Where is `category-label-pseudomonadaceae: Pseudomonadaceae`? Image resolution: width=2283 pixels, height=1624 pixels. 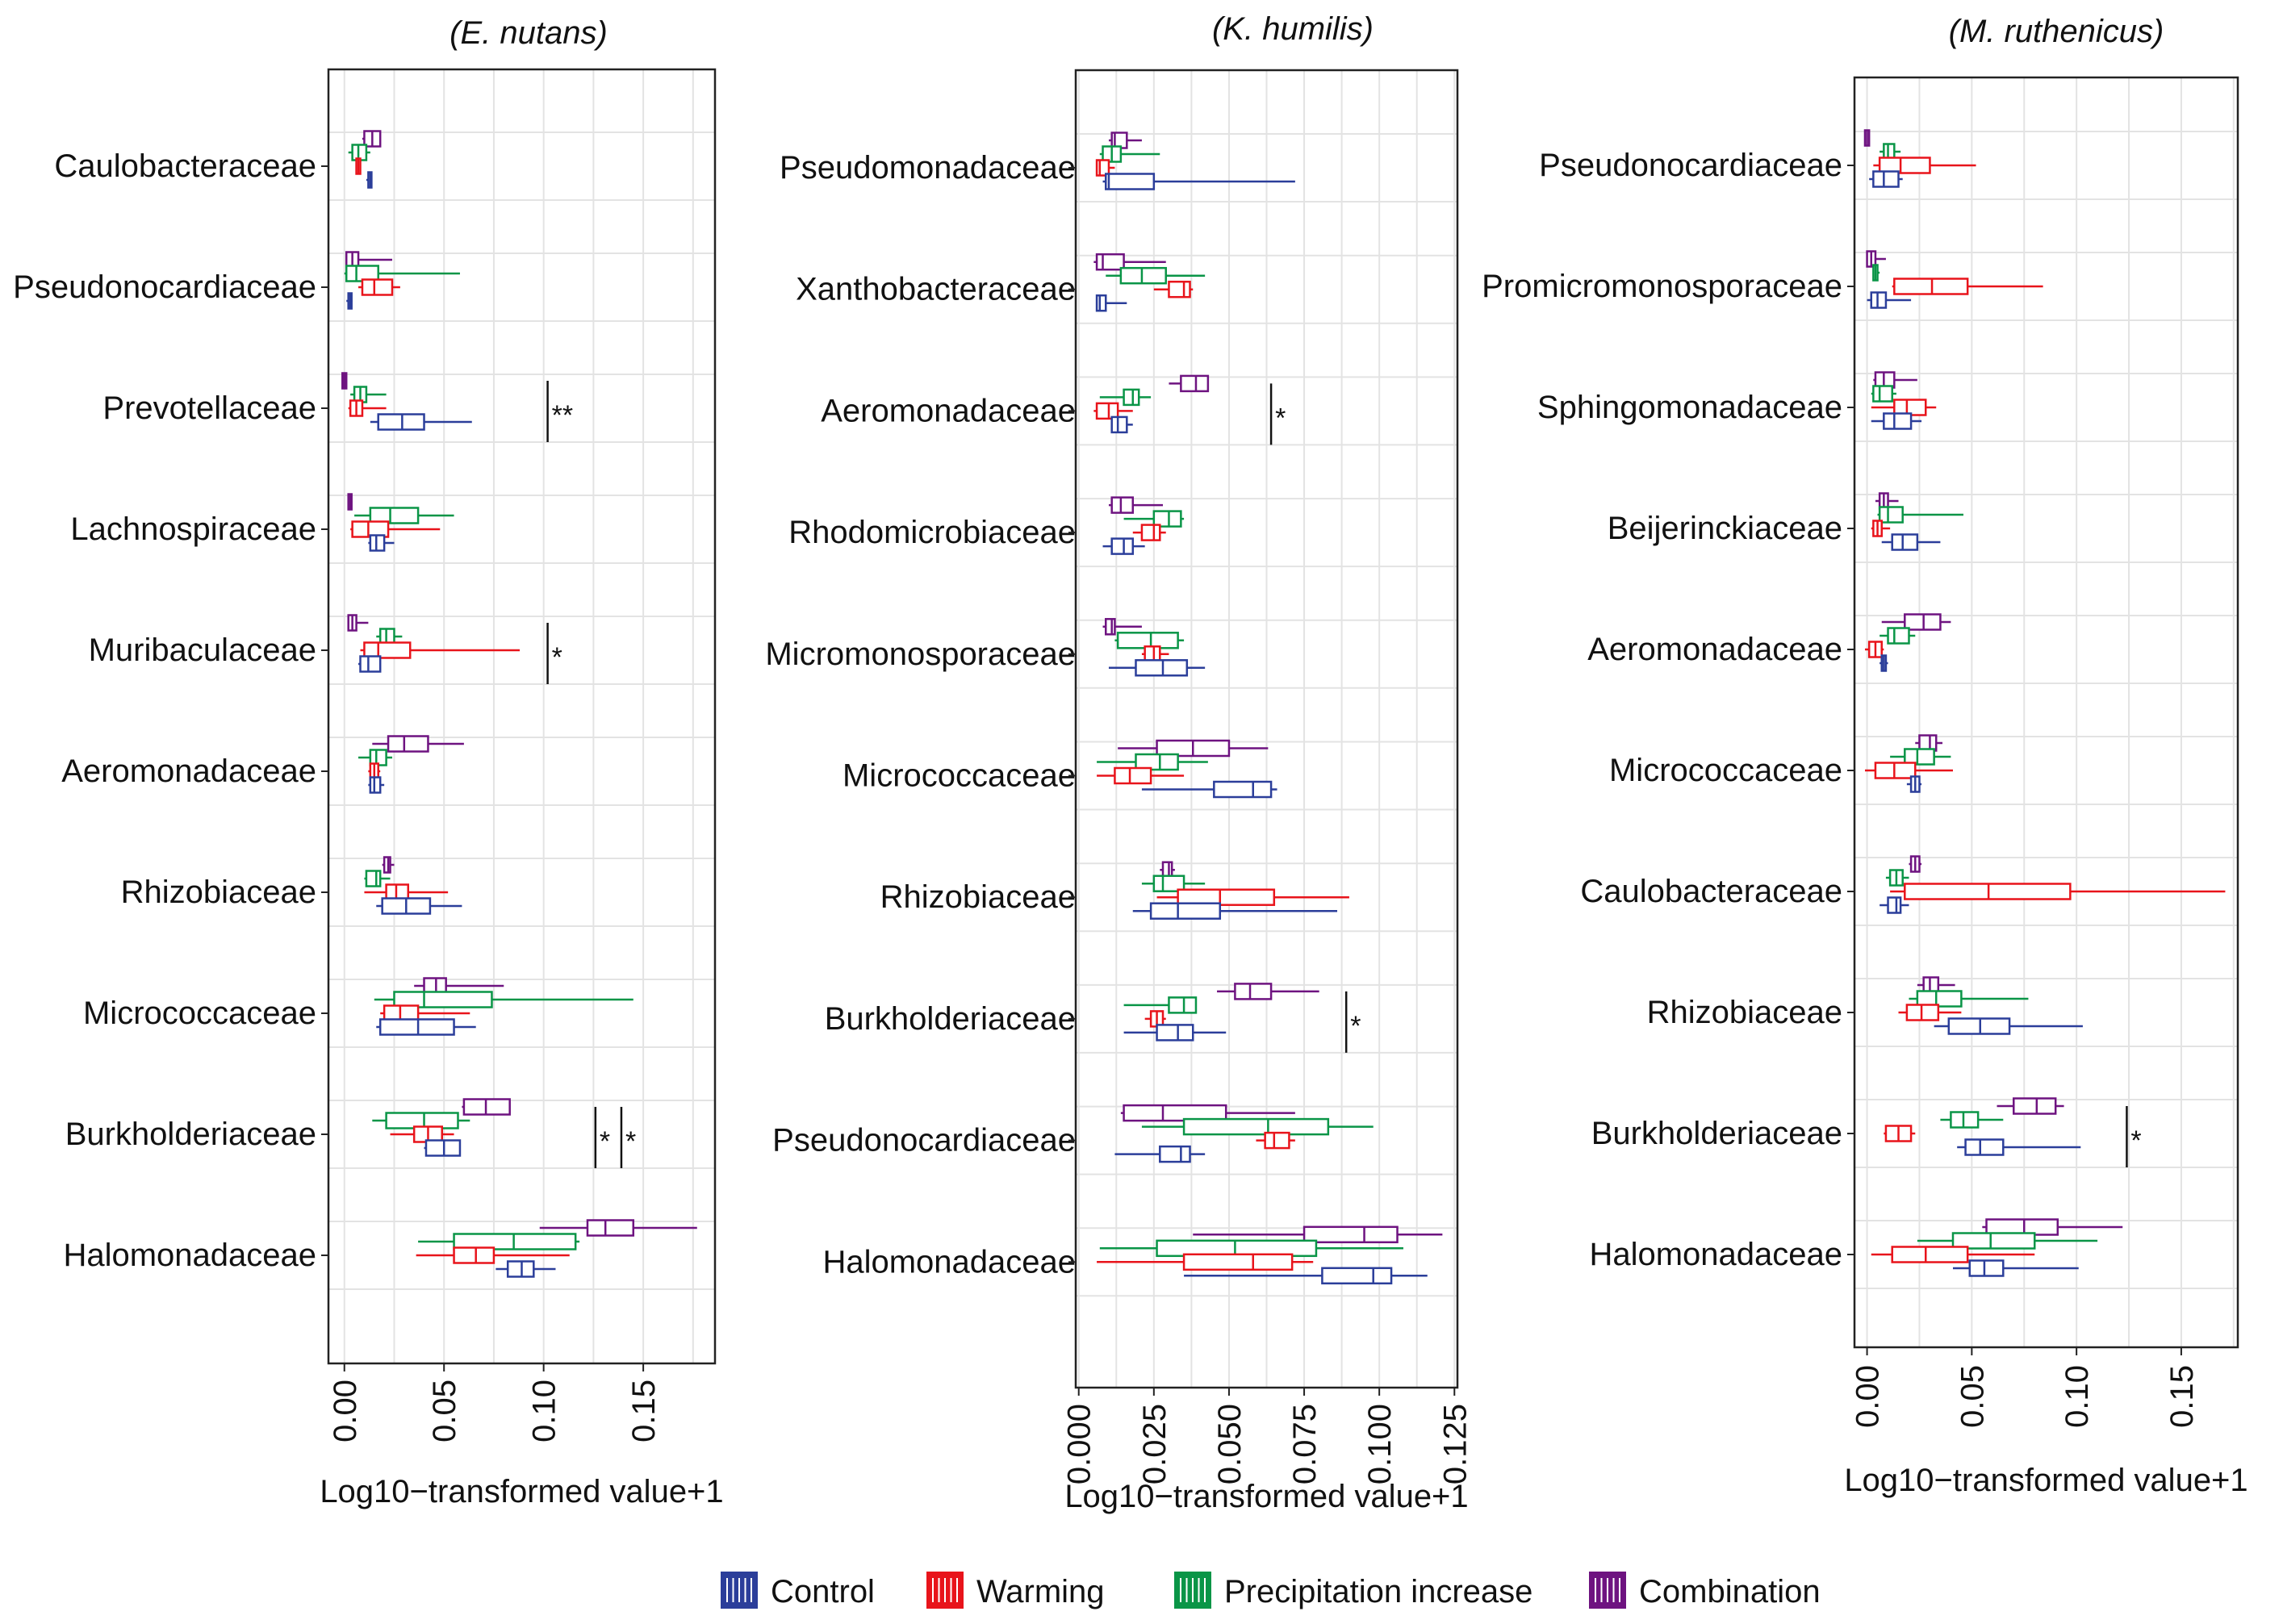
category-label-pseudomonadaceae: Pseudomonadaceae is located at coordinates (928, 168).